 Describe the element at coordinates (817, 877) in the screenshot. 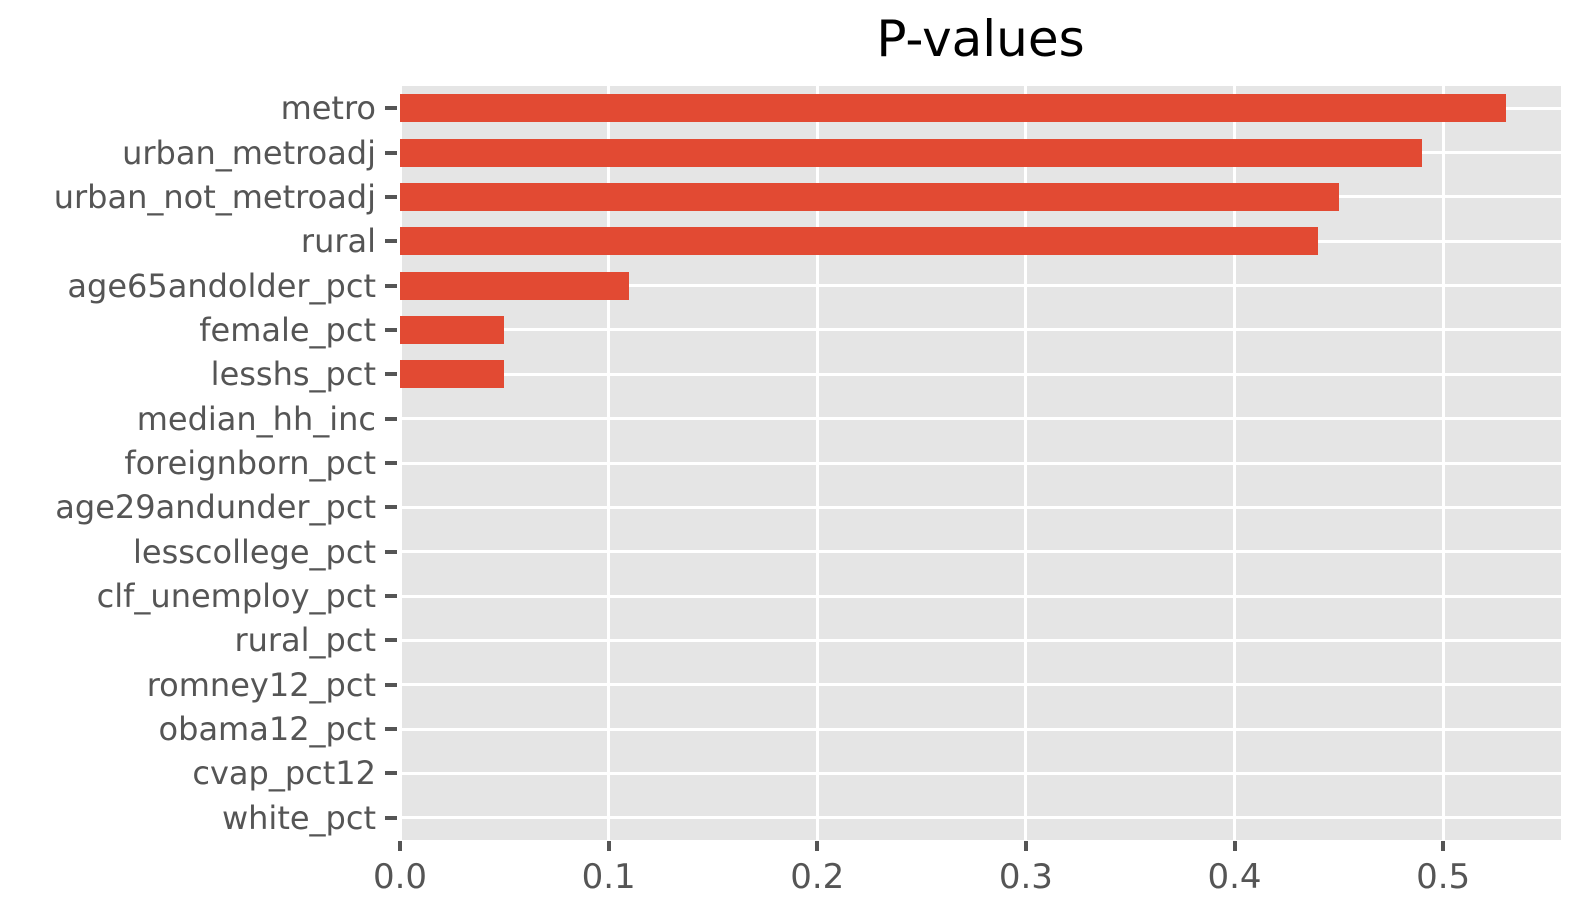

I see `x-tick-label: 0.2` at that location.